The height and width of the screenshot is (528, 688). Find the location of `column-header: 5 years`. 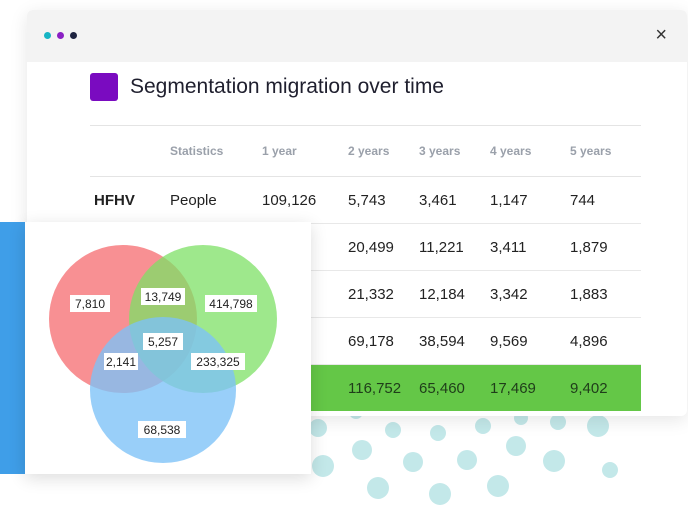

column-header: 5 years is located at coordinates (605, 151).